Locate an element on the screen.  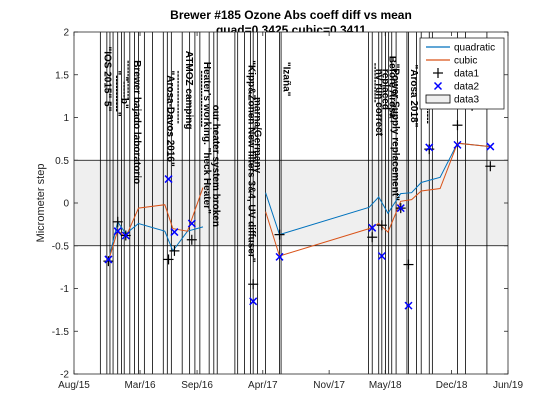
annotation-label: "Arosa 2018" is located at coordinates (413, 96).